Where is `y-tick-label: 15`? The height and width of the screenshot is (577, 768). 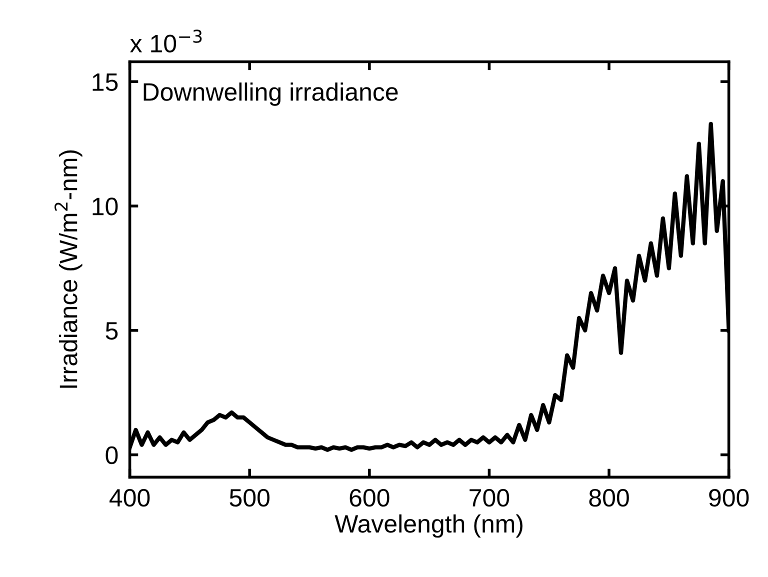
y-tick-label: 15 is located at coordinates (105, 82).